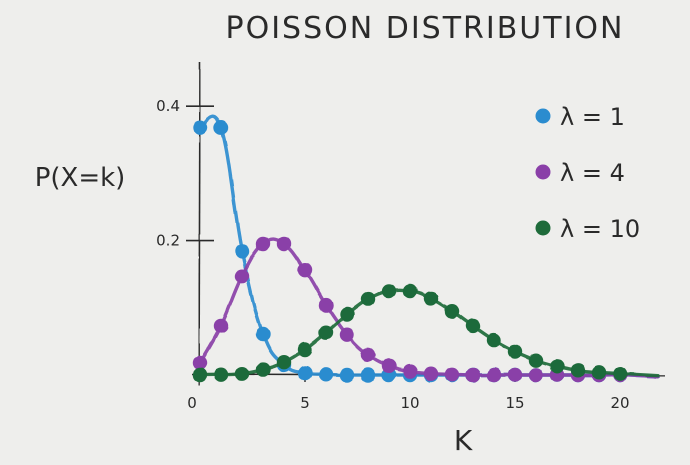 The width and height of the screenshot is (690, 465). What do you see at coordinates (463, 440) in the screenshot?
I see `x-axis-label: K` at bounding box center [463, 440].